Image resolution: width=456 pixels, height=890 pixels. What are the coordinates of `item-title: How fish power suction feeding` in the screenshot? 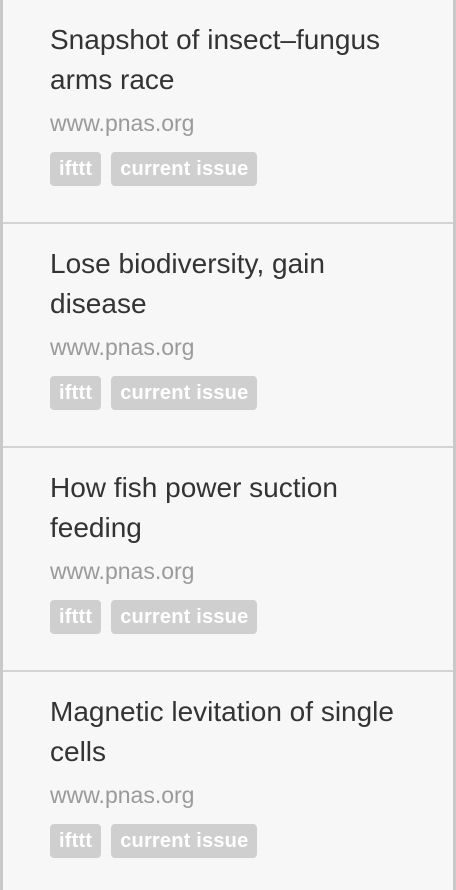 It's located at (194, 507).